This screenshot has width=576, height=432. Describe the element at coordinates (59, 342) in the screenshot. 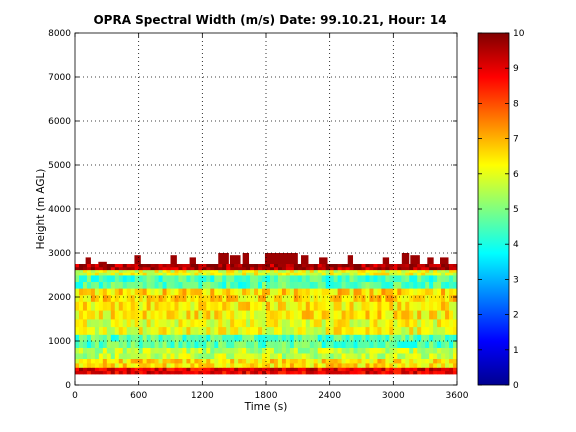

I see `y-tick-label: 1000` at that location.